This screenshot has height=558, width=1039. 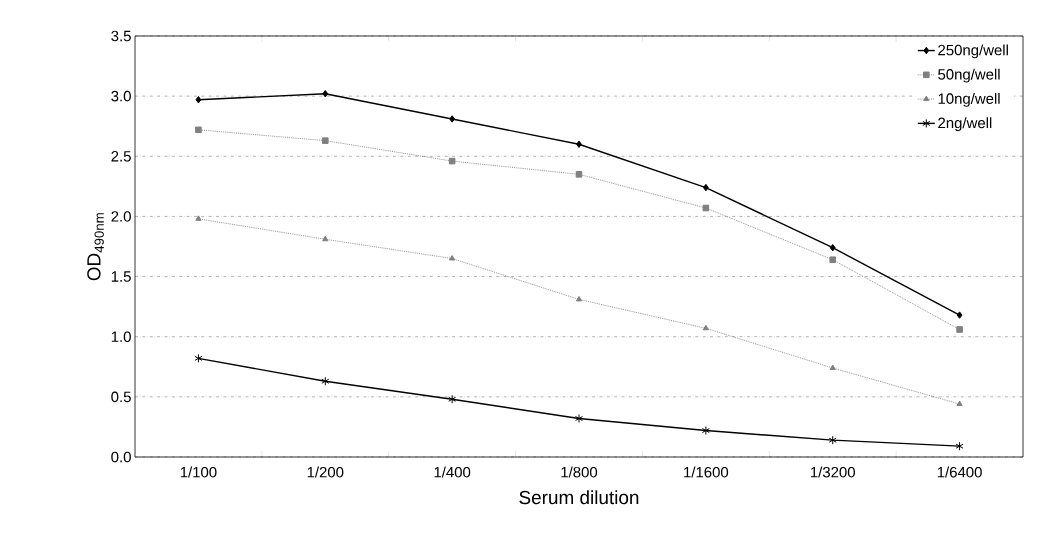 What do you see at coordinates (969, 99) in the screenshot?
I see `legend-label: 10ng/well` at bounding box center [969, 99].